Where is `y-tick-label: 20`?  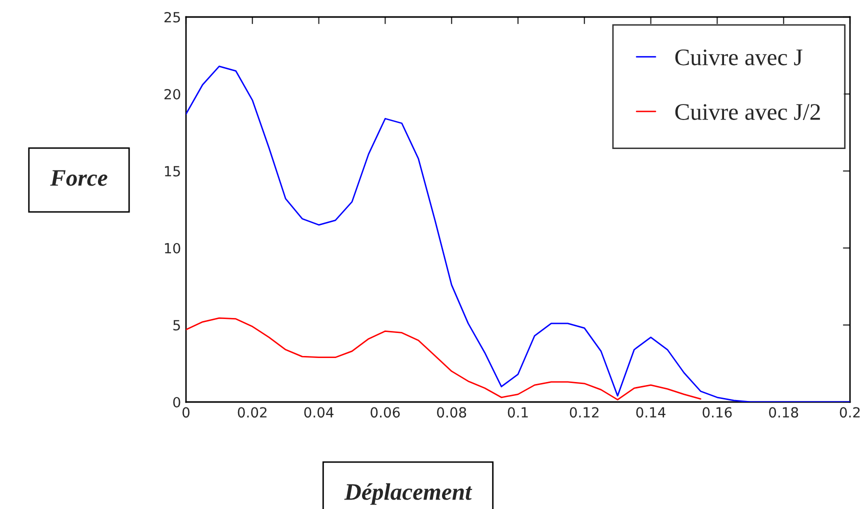 y-tick-label: 20 is located at coordinates (172, 94).